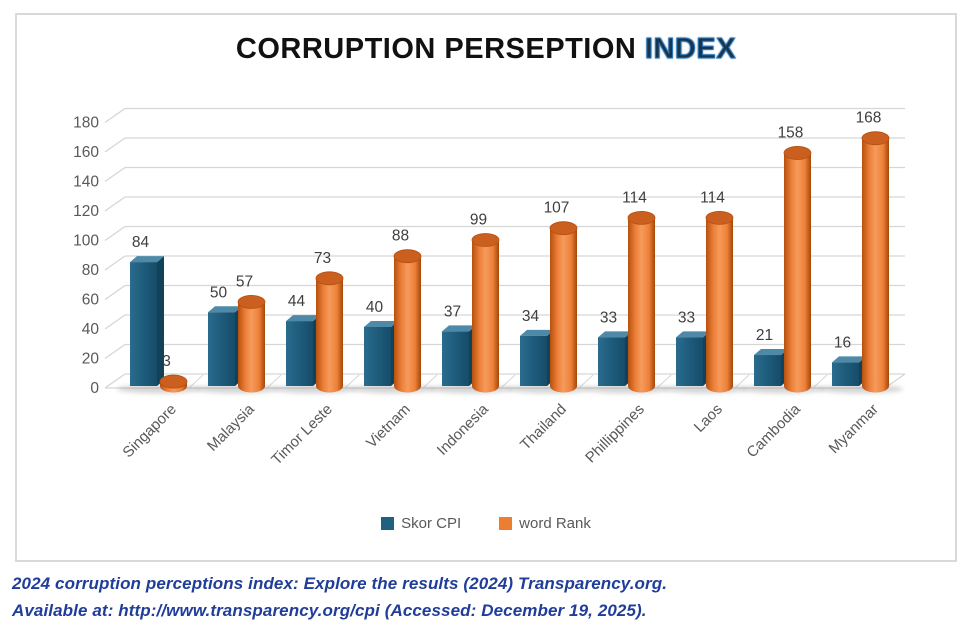  What do you see at coordinates (302, 435) in the screenshot?
I see `x-axis-label: Timor Leste` at bounding box center [302, 435].